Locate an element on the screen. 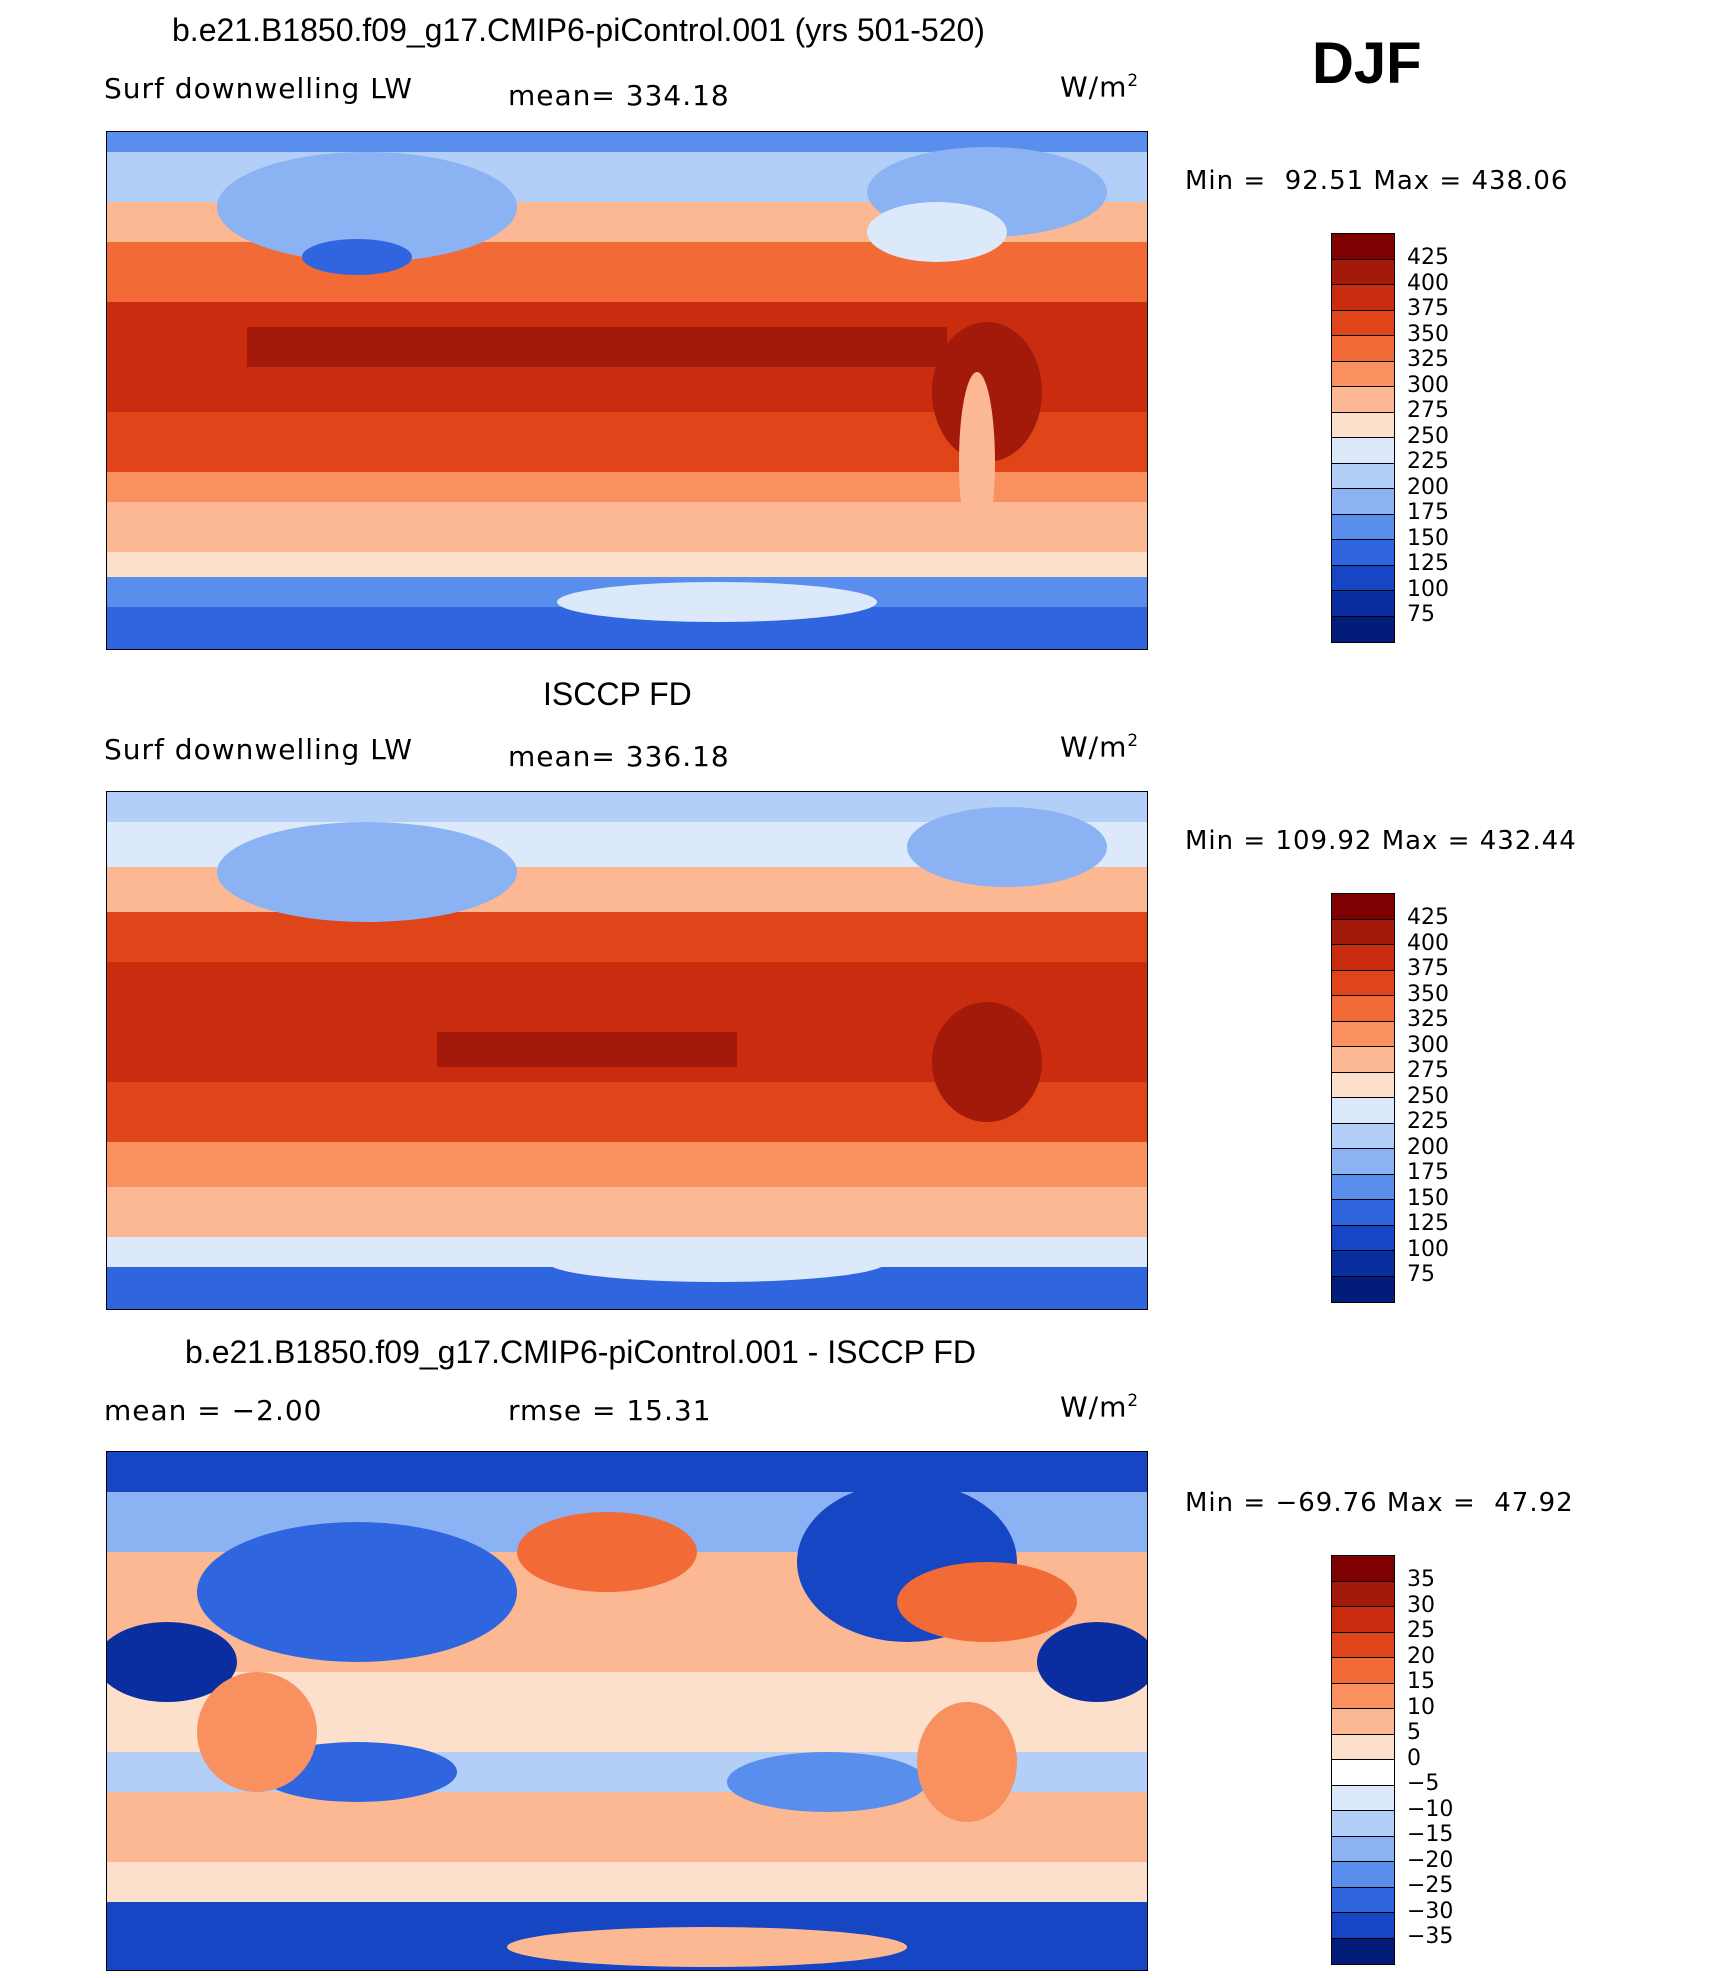  colorbar-tick-label: −25 is located at coordinates (1430, 1885).